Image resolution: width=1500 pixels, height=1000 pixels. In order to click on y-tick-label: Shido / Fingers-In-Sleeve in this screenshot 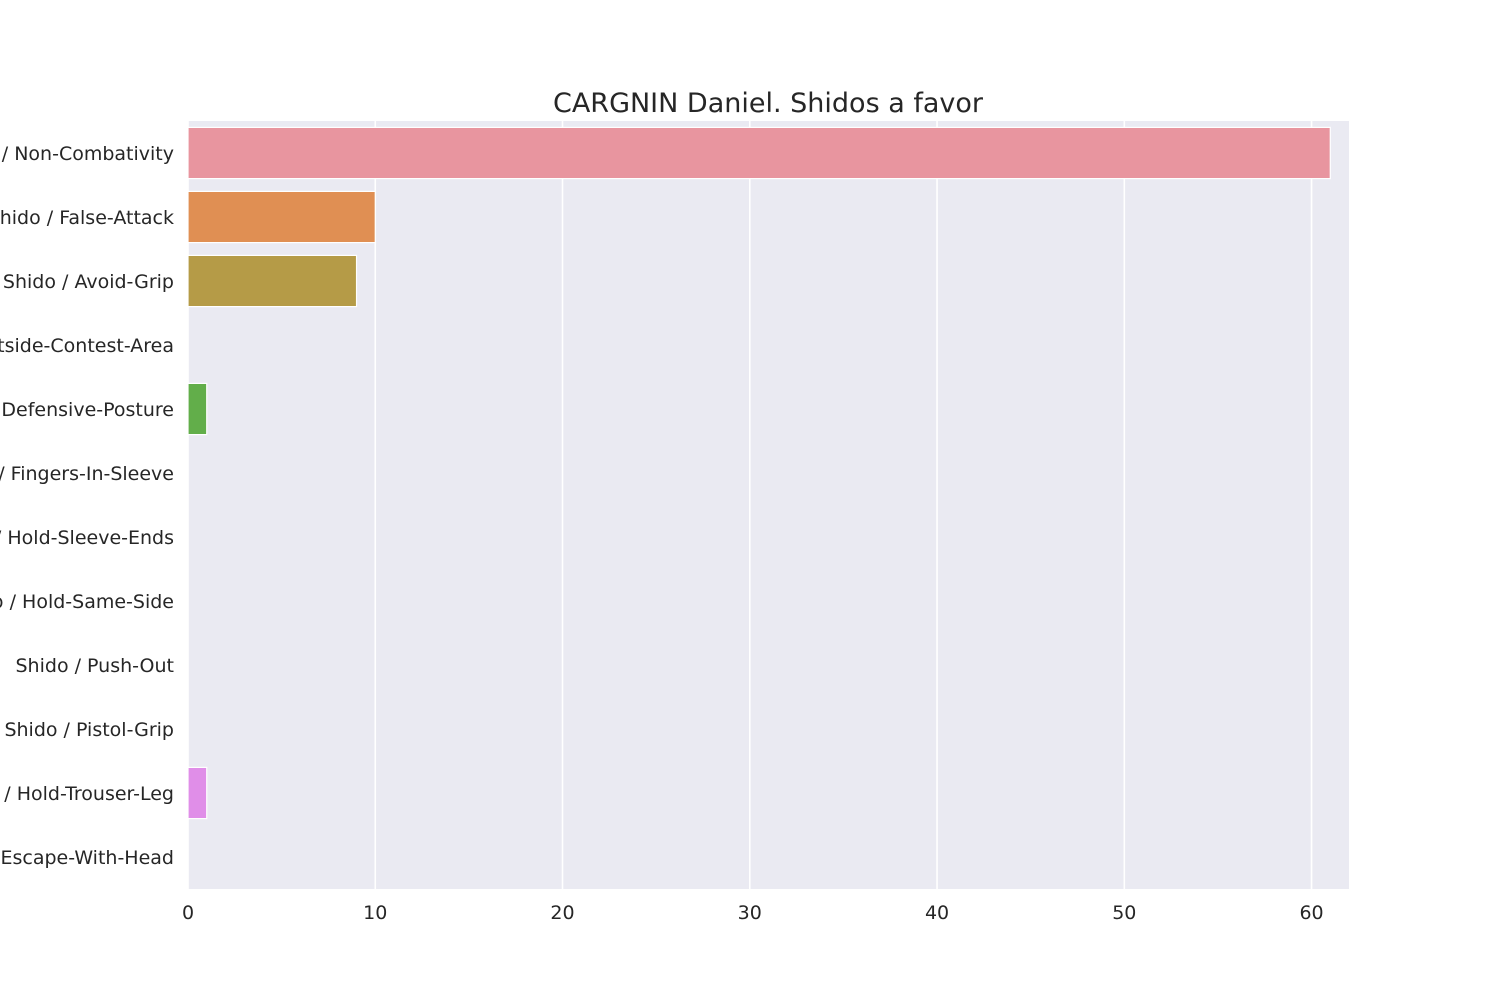, I will do `click(87, 474)`.